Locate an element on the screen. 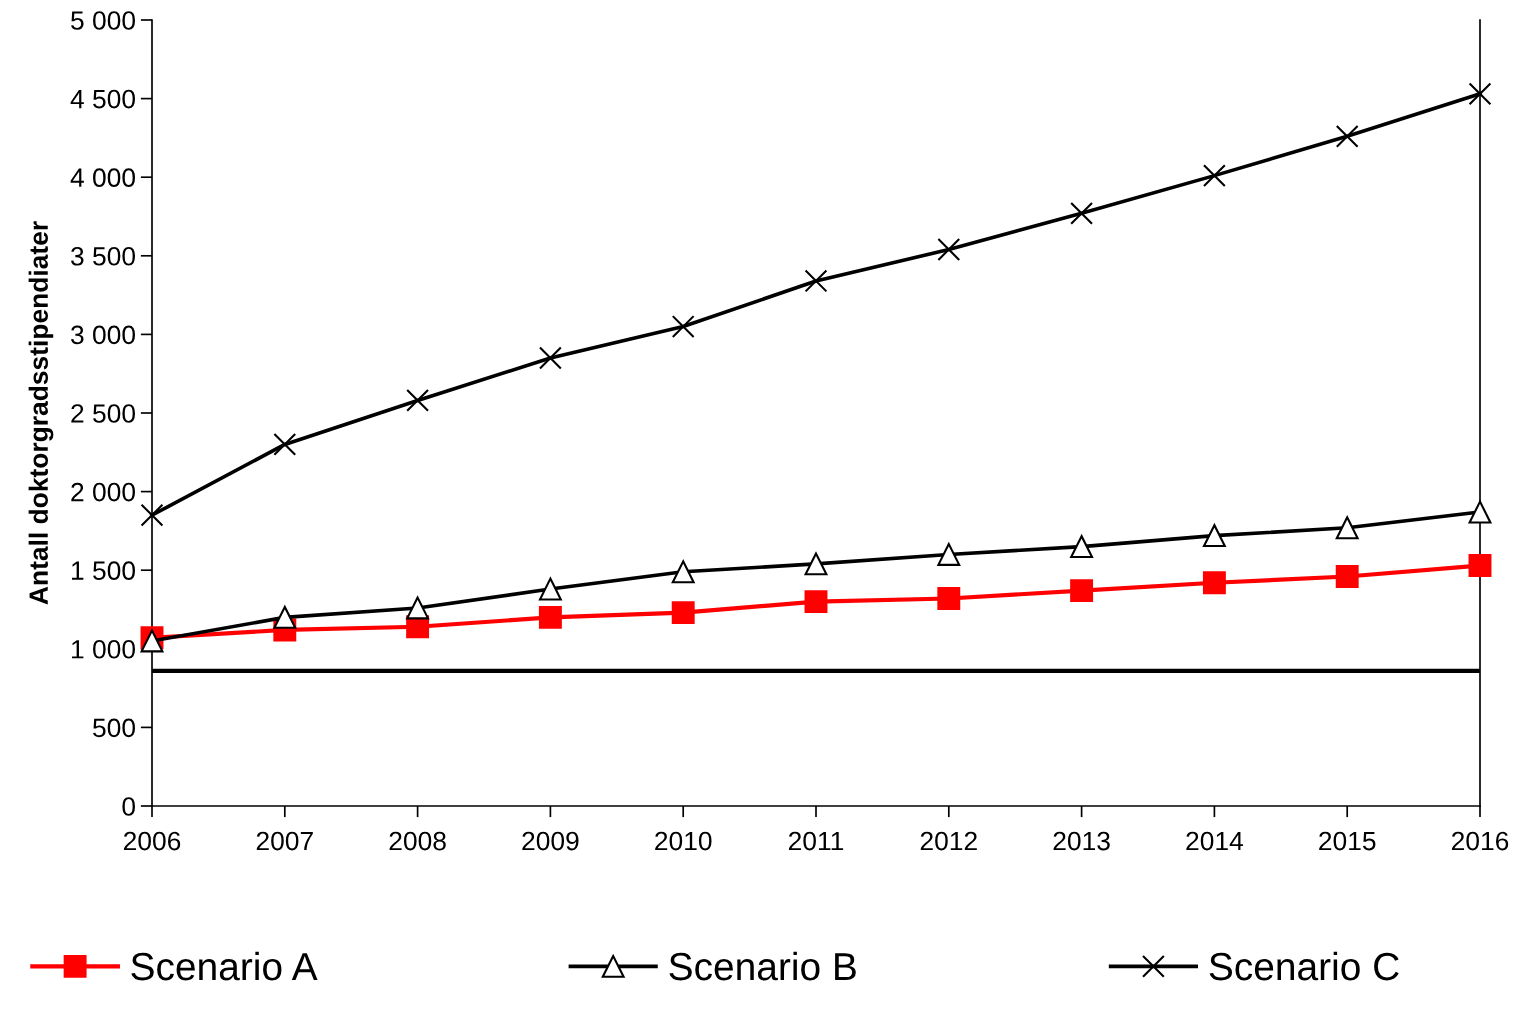  y-tick-label: 4 000 is located at coordinates (102, 178).